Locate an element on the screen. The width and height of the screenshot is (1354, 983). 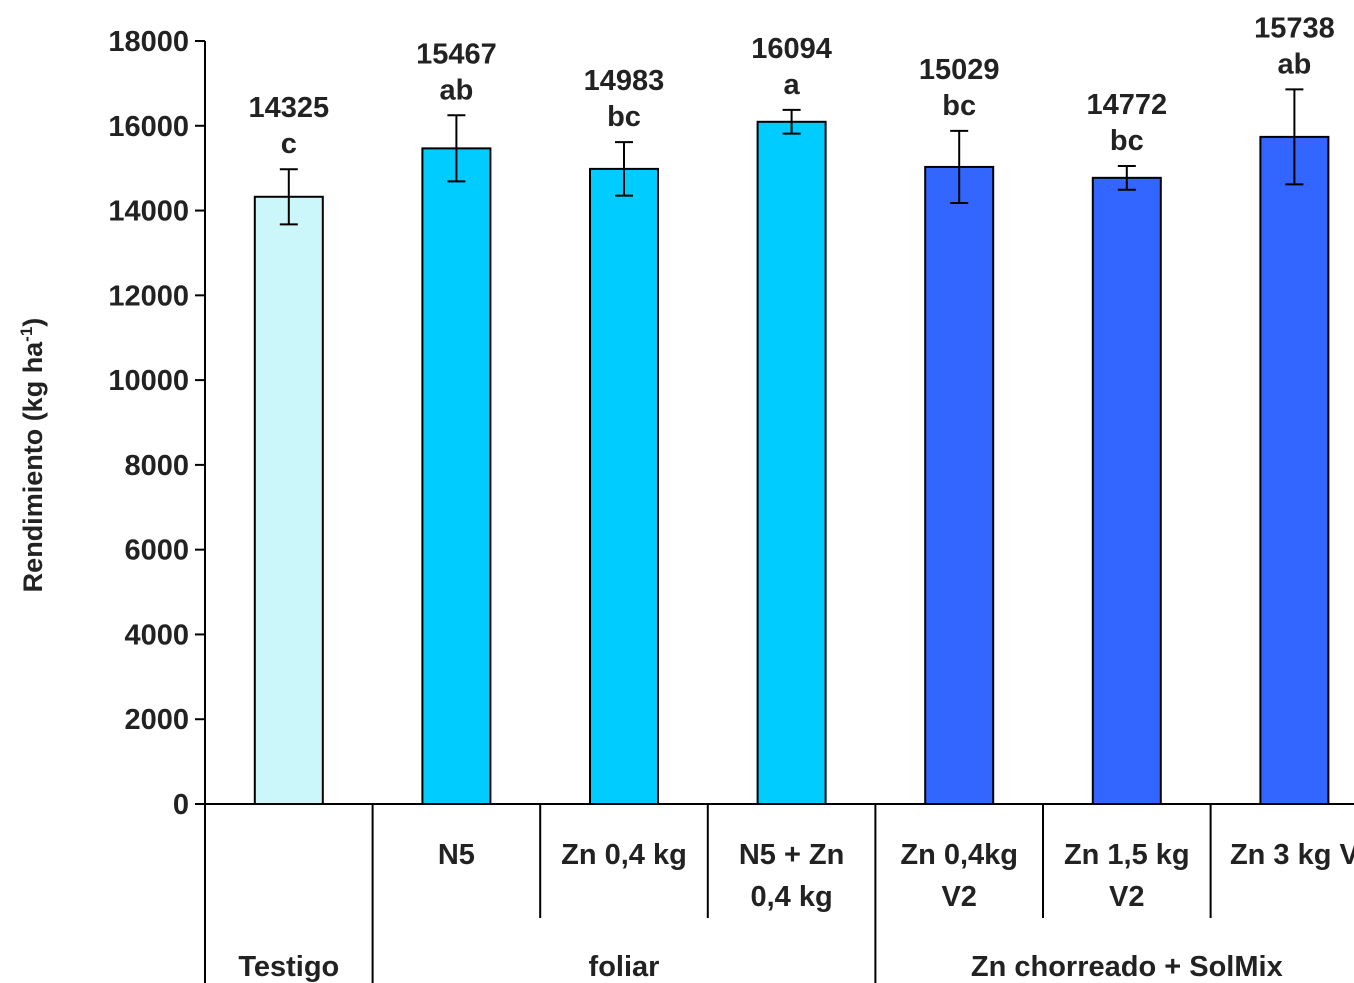
category-label: Zn 0,4kg is located at coordinates (959, 855).